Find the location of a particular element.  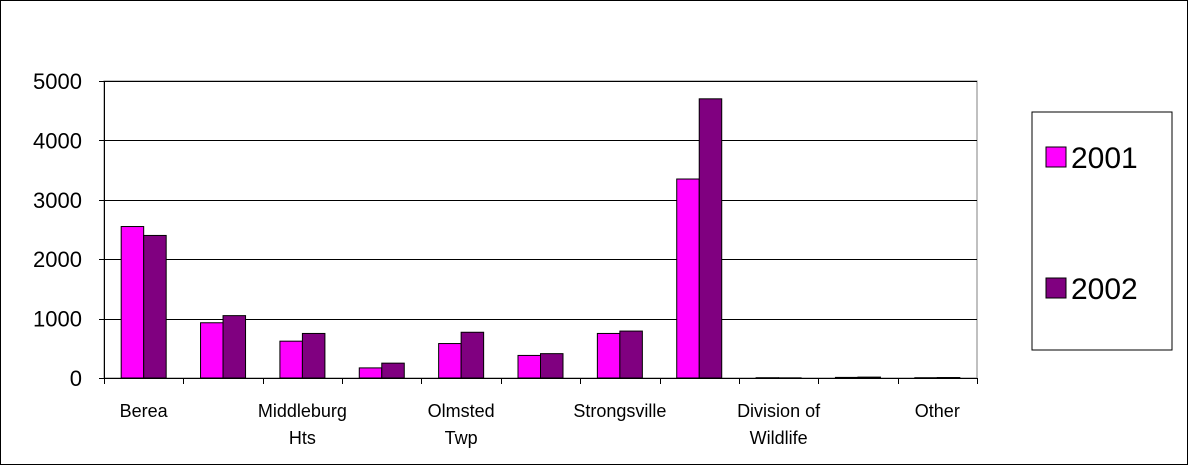

legend-swatch-2001 is located at coordinates (1056, 157).